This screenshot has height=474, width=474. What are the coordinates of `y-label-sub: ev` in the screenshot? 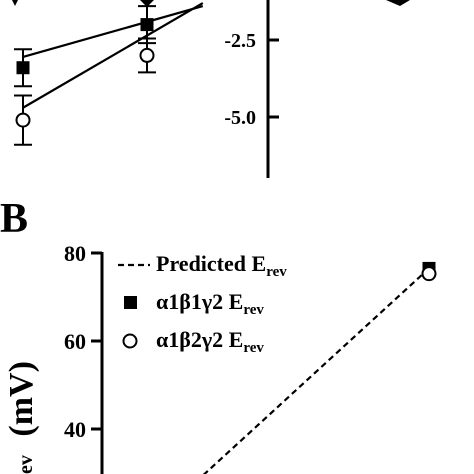 It's located at (26, 464).